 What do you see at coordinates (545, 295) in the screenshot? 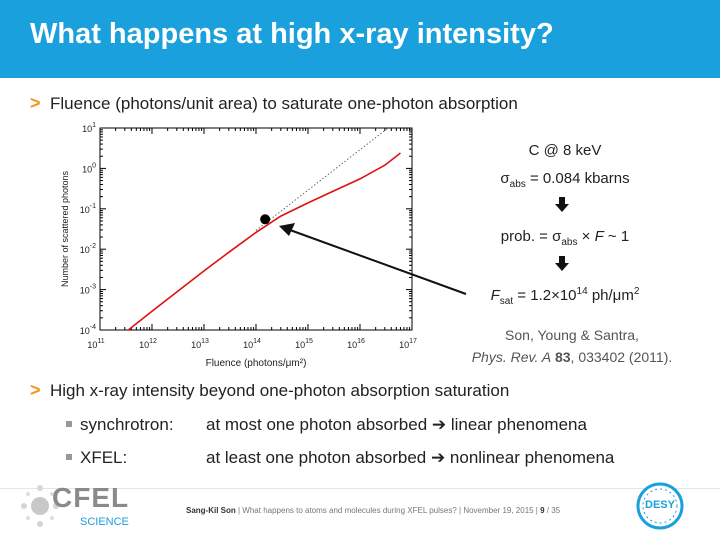
I see `fsat-value: = 1.2×10` at bounding box center [545, 295].